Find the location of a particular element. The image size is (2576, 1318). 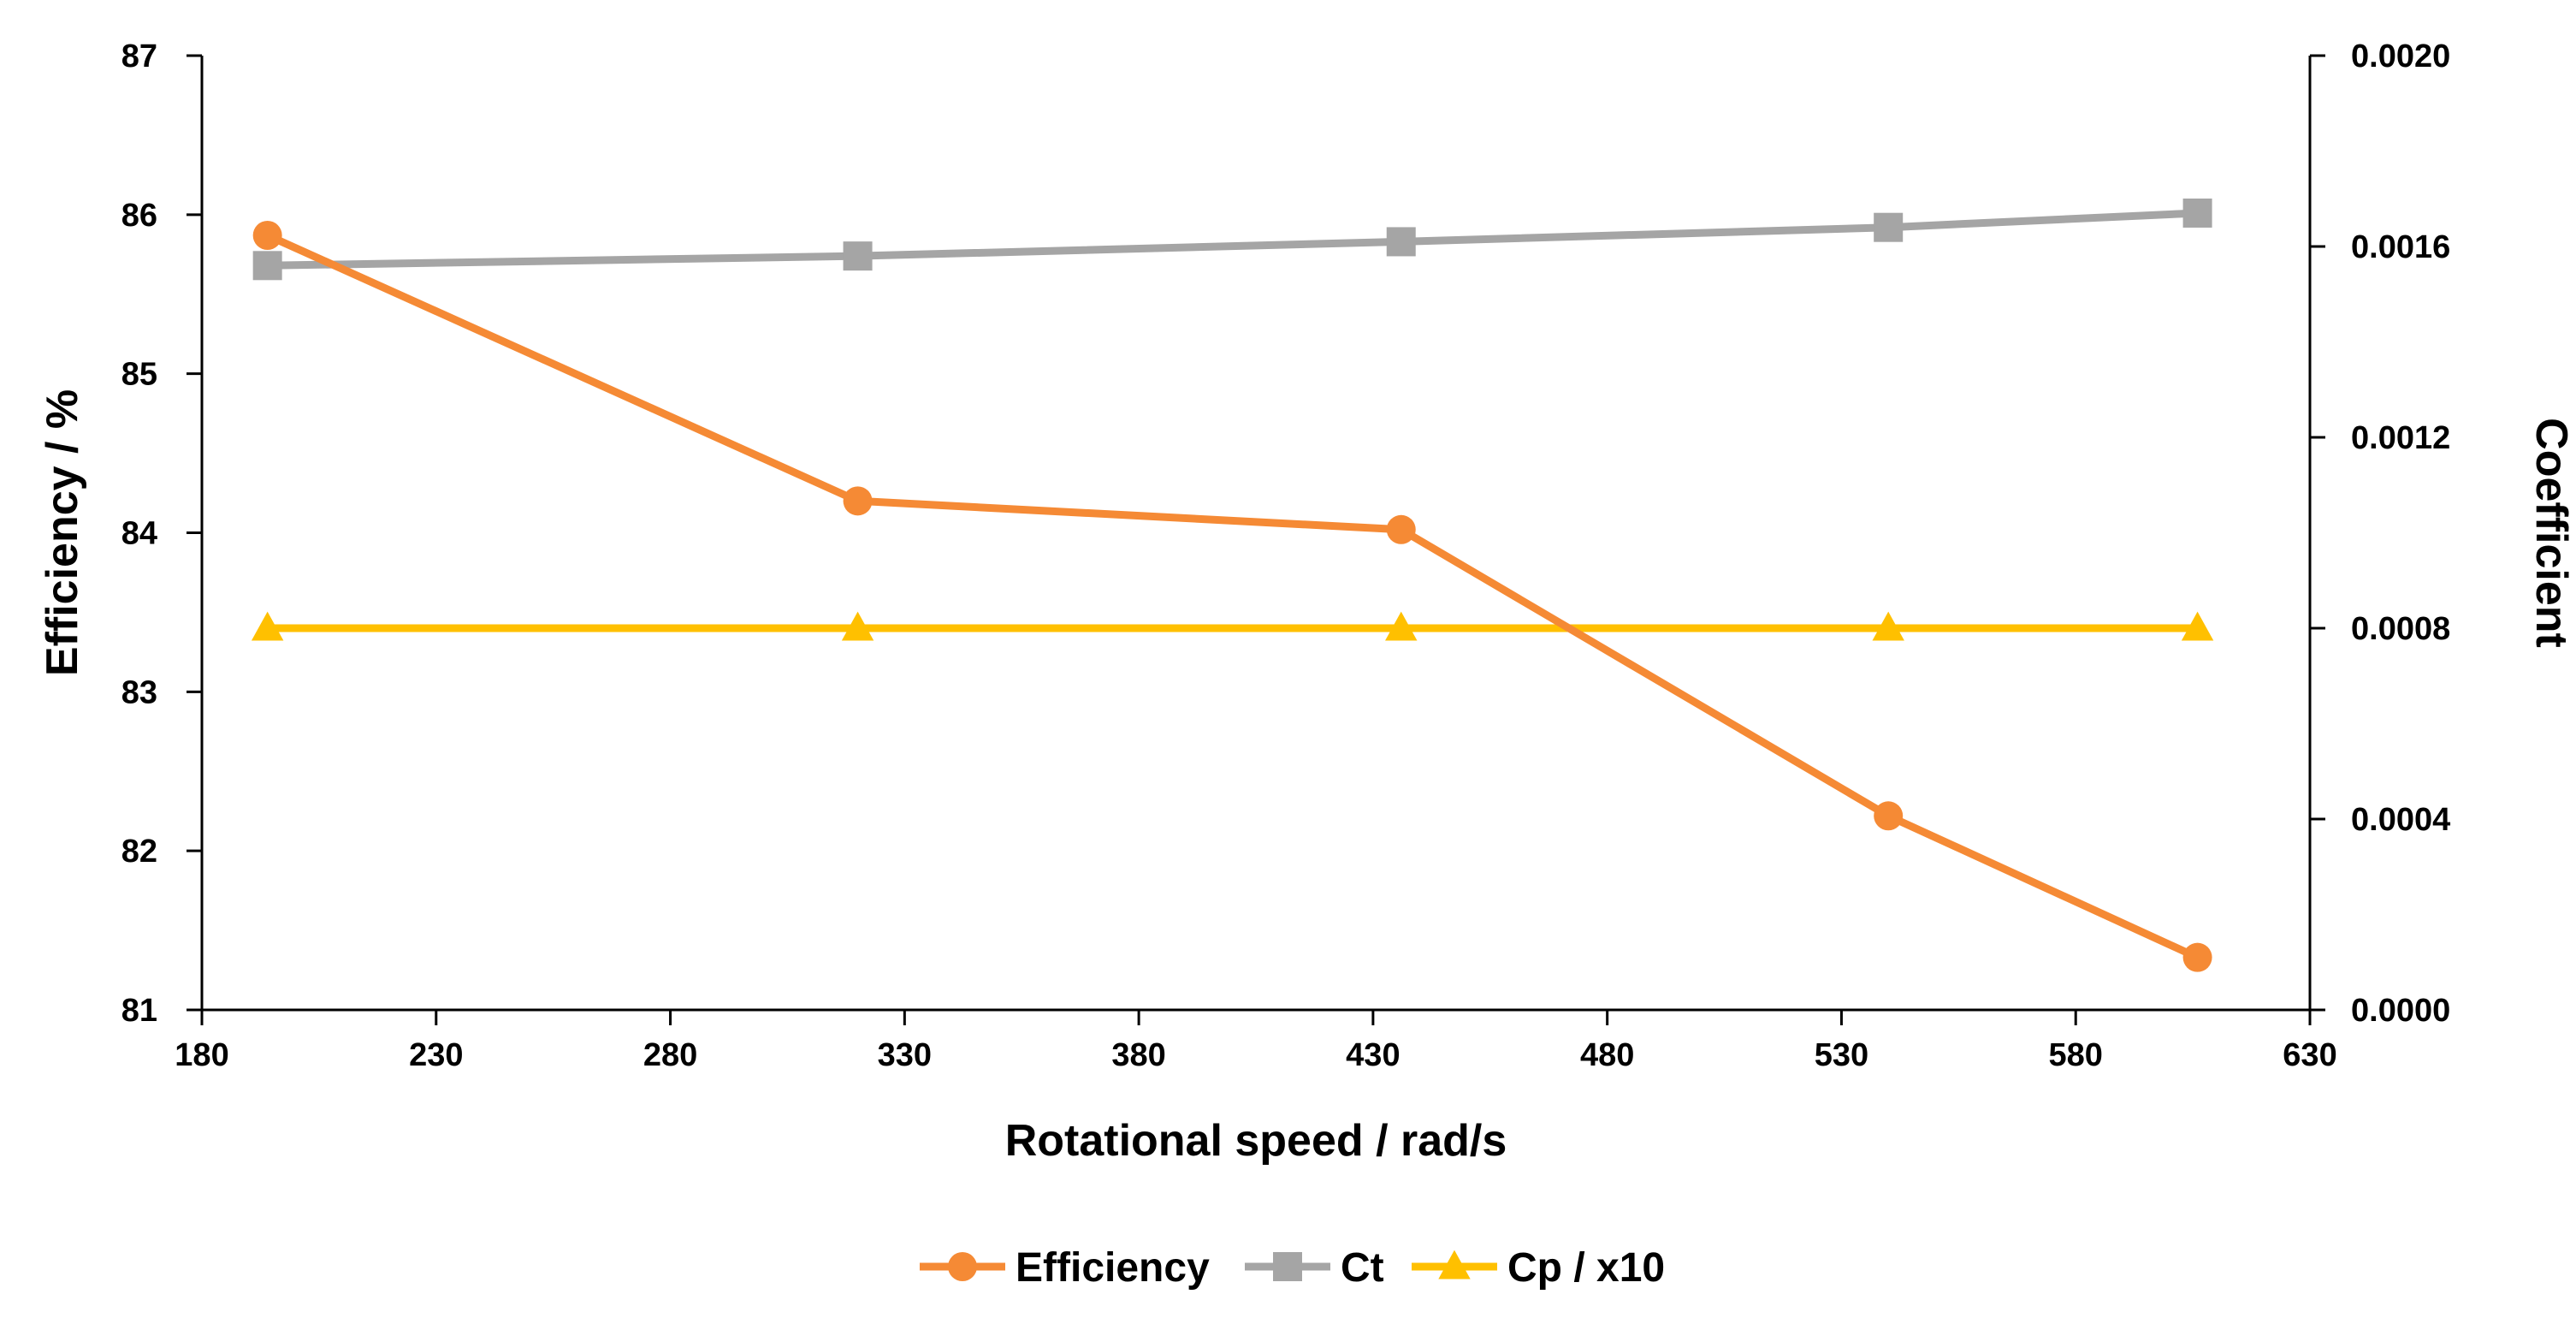

y-right-tick-label: 0.0000 is located at coordinates (2401, 1011).